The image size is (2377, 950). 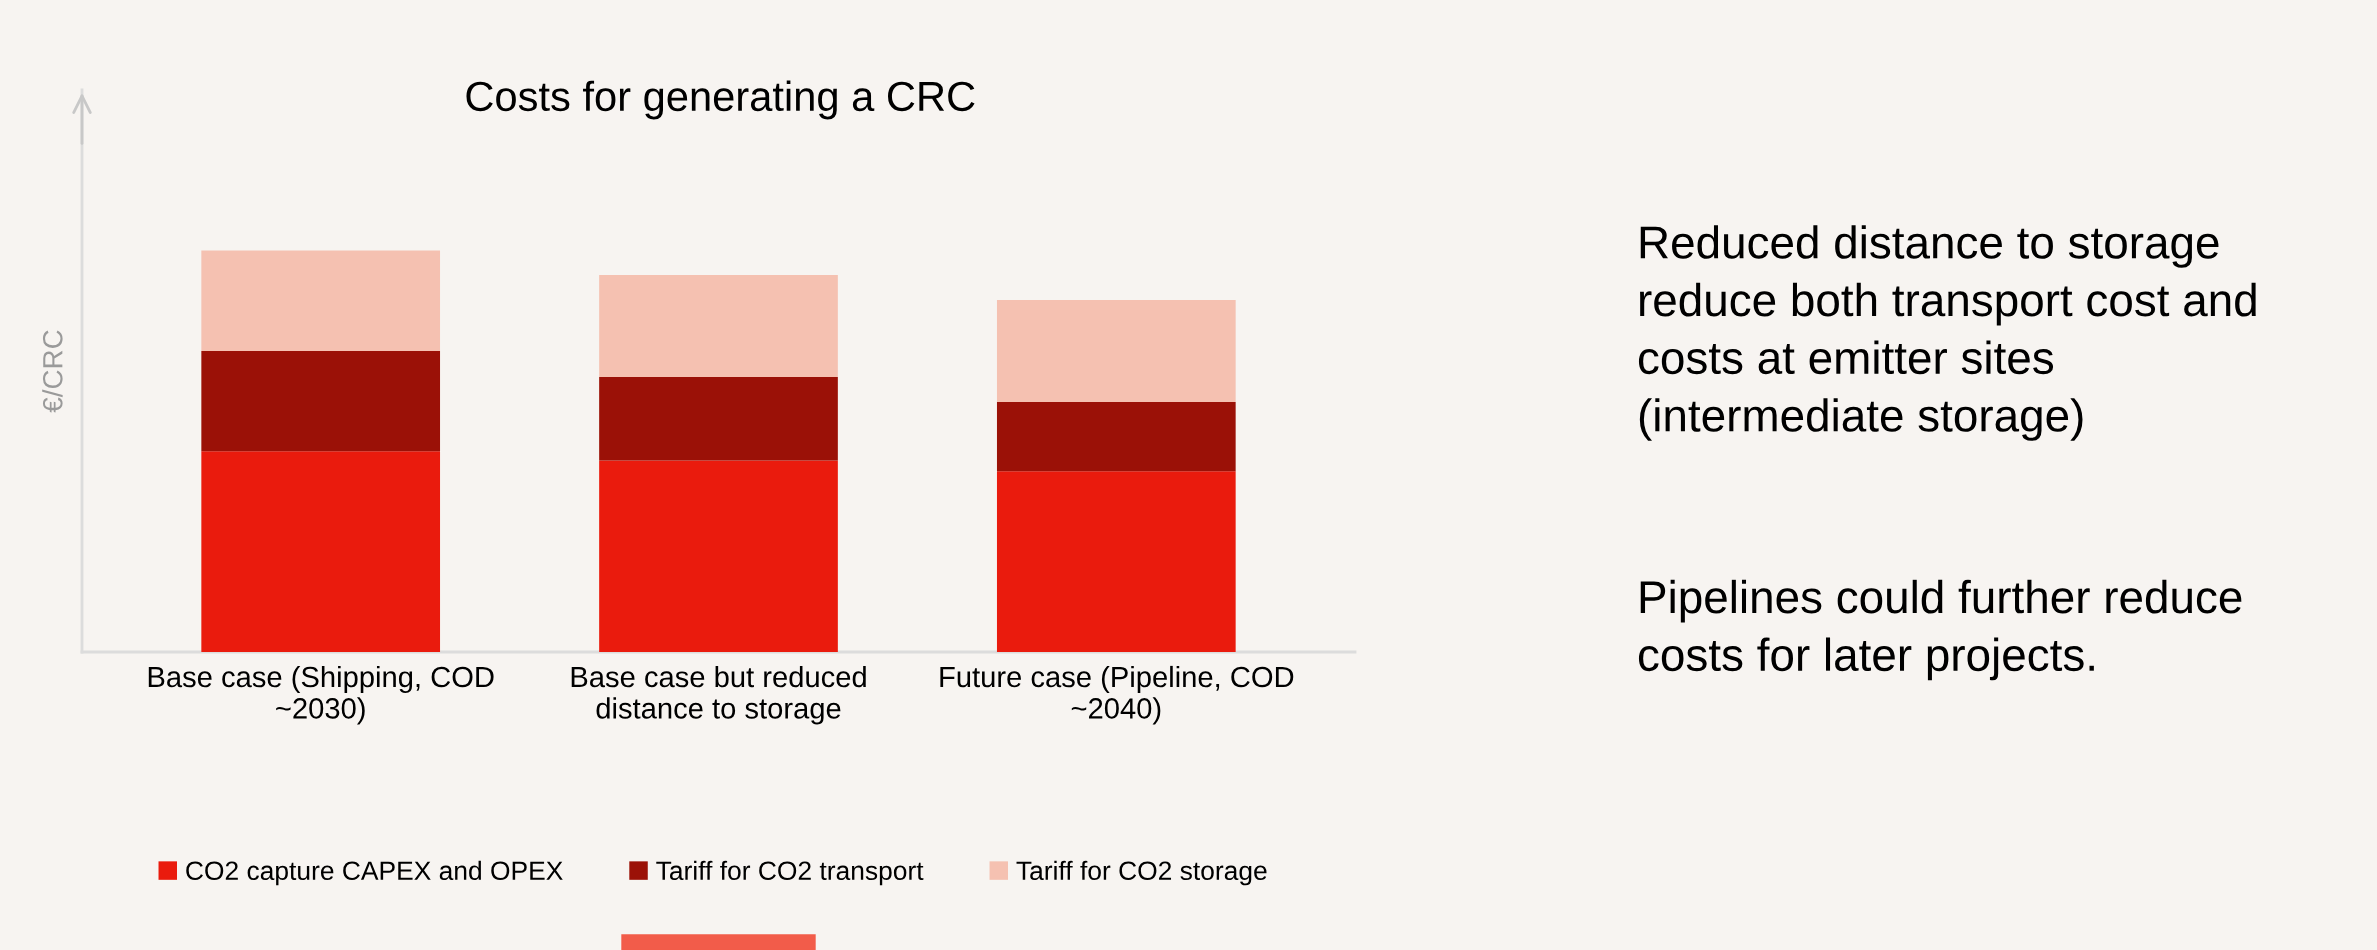 I want to click on chart-title: Costs for generating a CRC, so click(x=720, y=100).